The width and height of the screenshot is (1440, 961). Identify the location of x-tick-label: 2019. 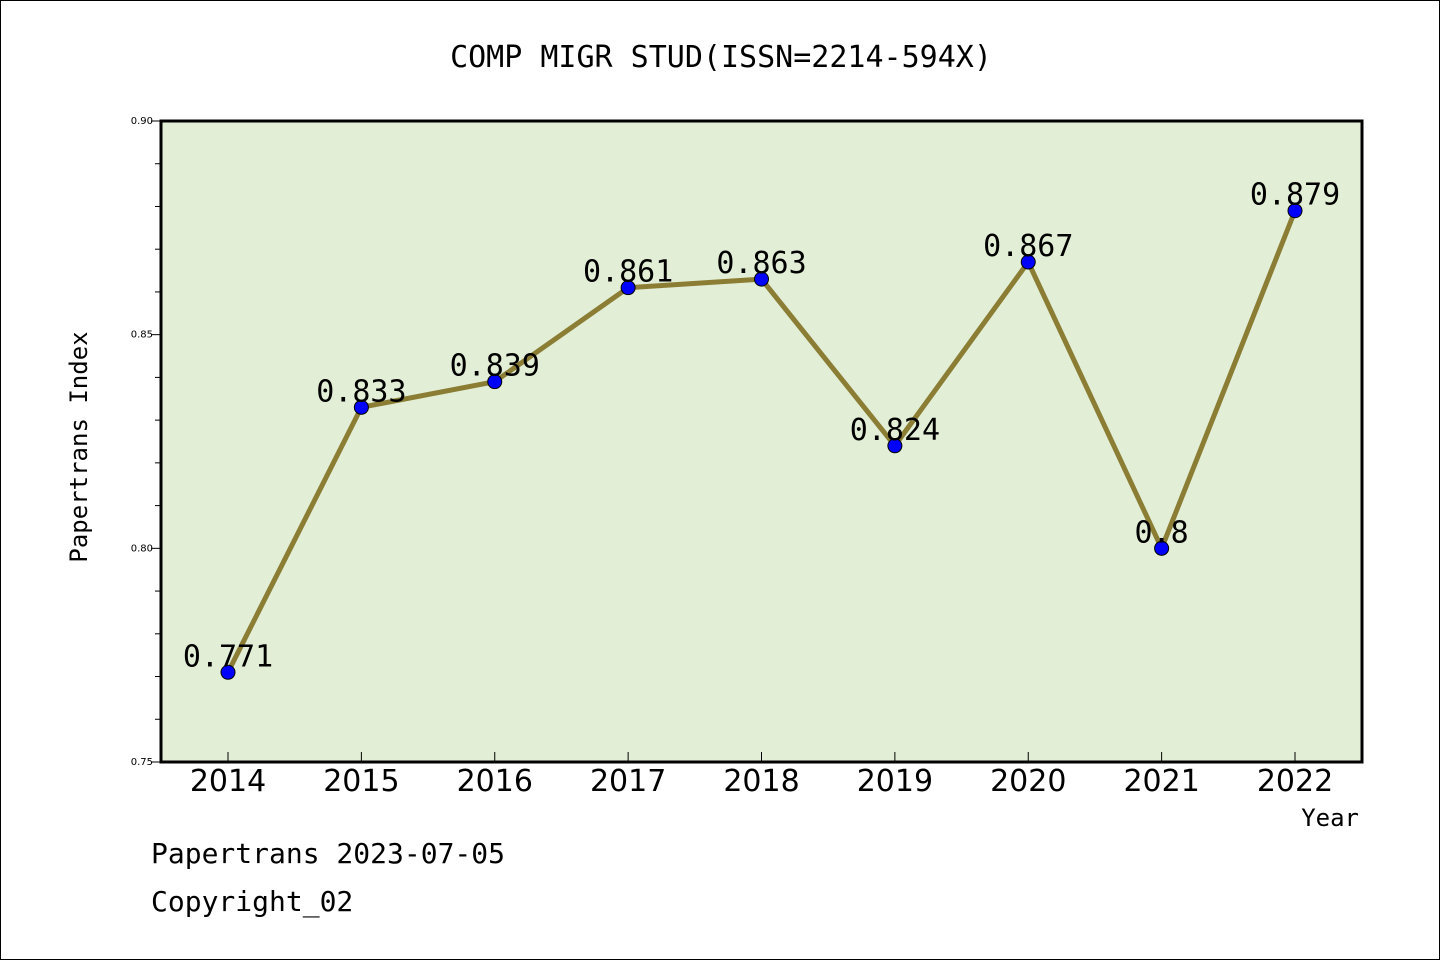
(895, 781).